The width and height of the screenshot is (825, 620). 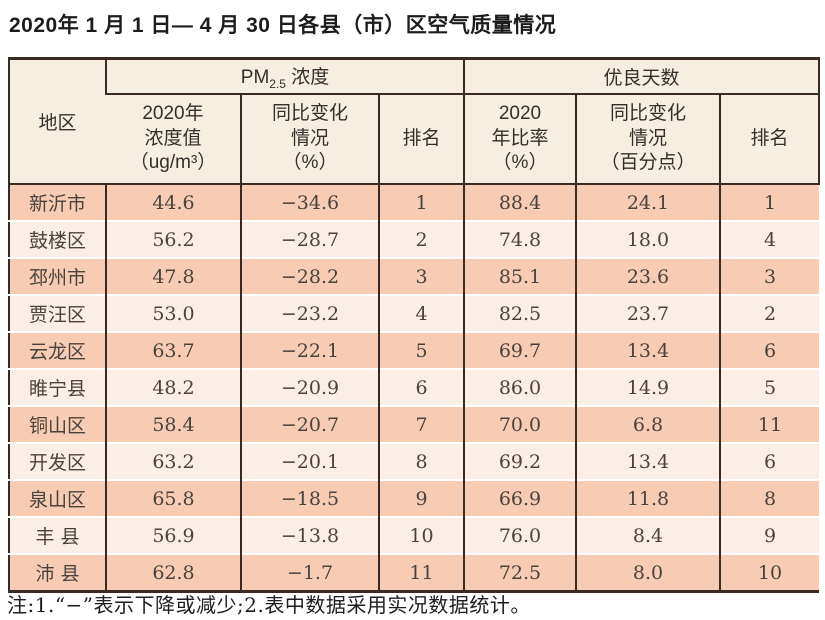 I want to click on cell-region: 沛 县, so click(x=57, y=572).